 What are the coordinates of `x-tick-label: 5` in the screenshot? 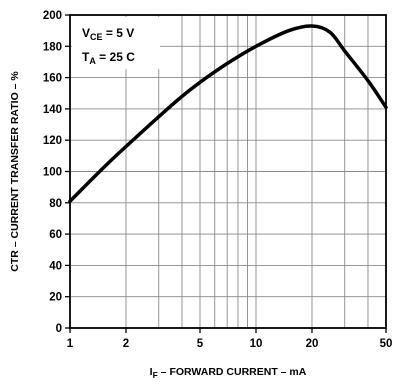 It's located at (200, 344).